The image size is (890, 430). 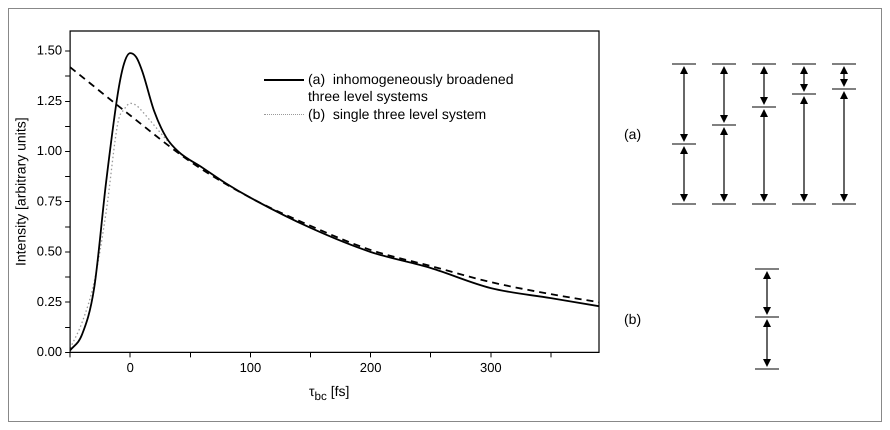 I want to click on y-tick-label: 1.00, so click(x=49, y=150).